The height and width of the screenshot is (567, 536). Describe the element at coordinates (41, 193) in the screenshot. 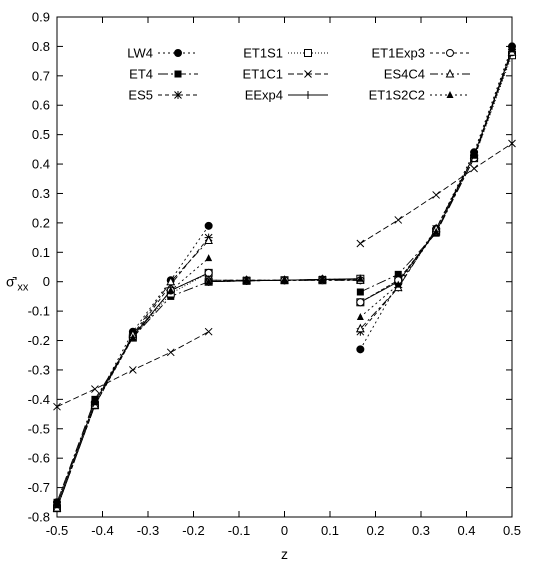

I see `y-tick-label: 0.3` at that location.